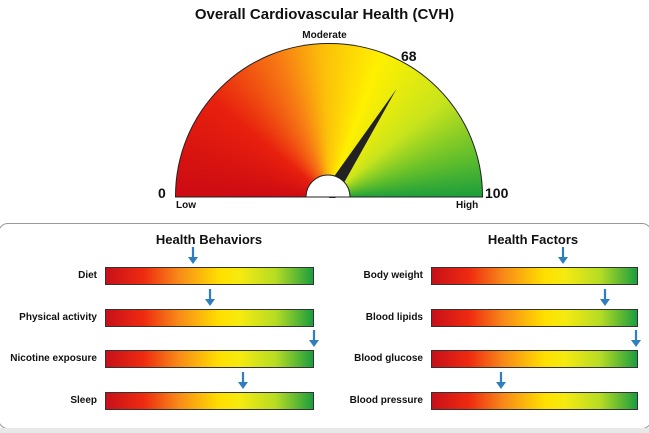  What do you see at coordinates (359, 143) in the screenshot?
I see `gauge-needle` at bounding box center [359, 143].